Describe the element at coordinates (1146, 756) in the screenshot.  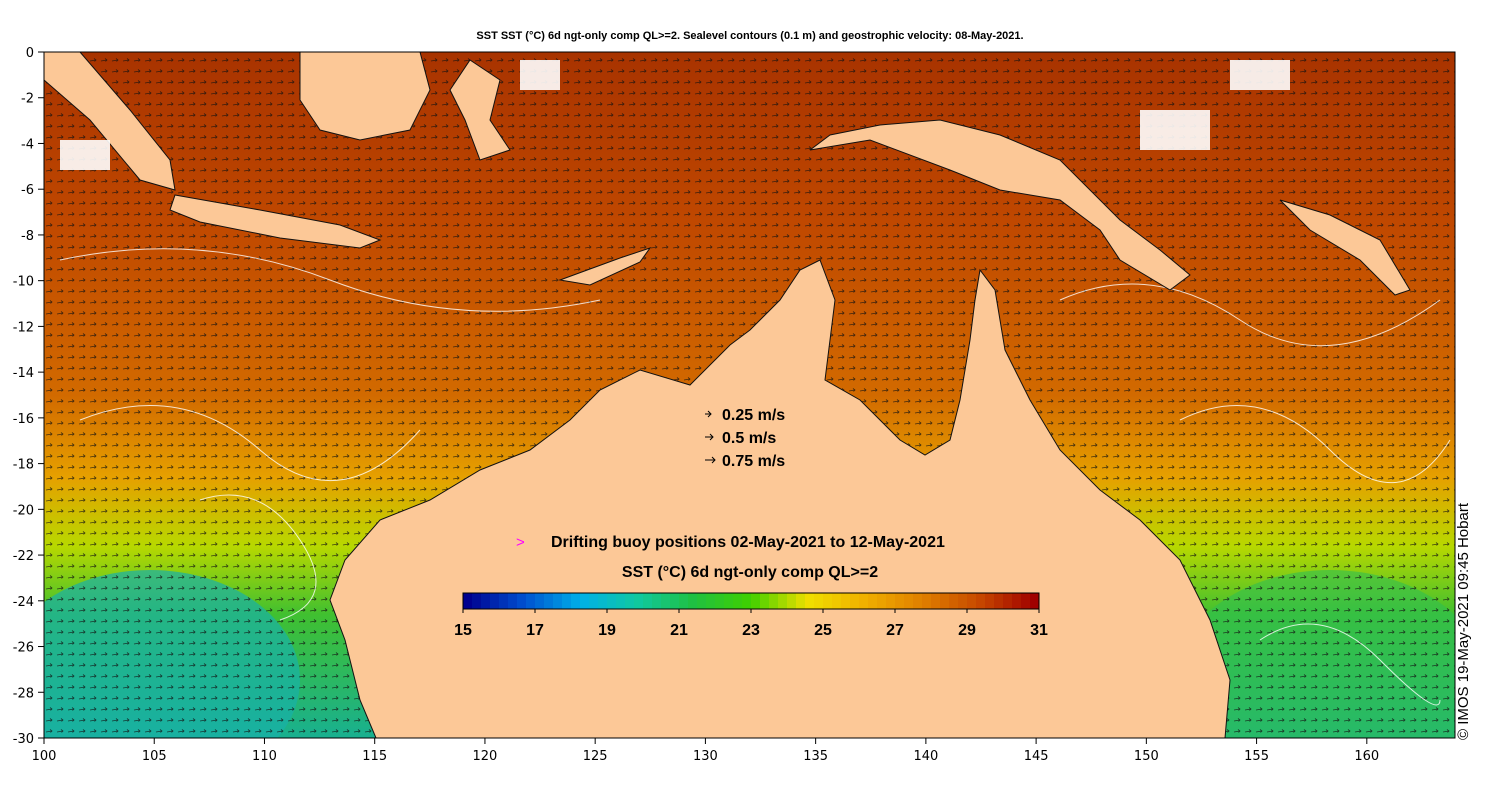
I see `x-tick-label: 150` at that location.